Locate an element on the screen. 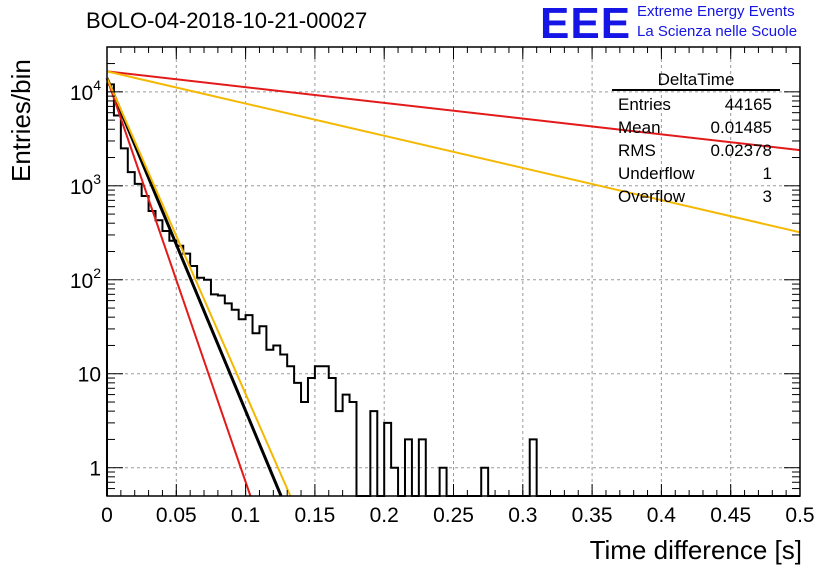 This screenshot has height=572, width=836. x-tick-label: 0.1 is located at coordinates (245, 515).